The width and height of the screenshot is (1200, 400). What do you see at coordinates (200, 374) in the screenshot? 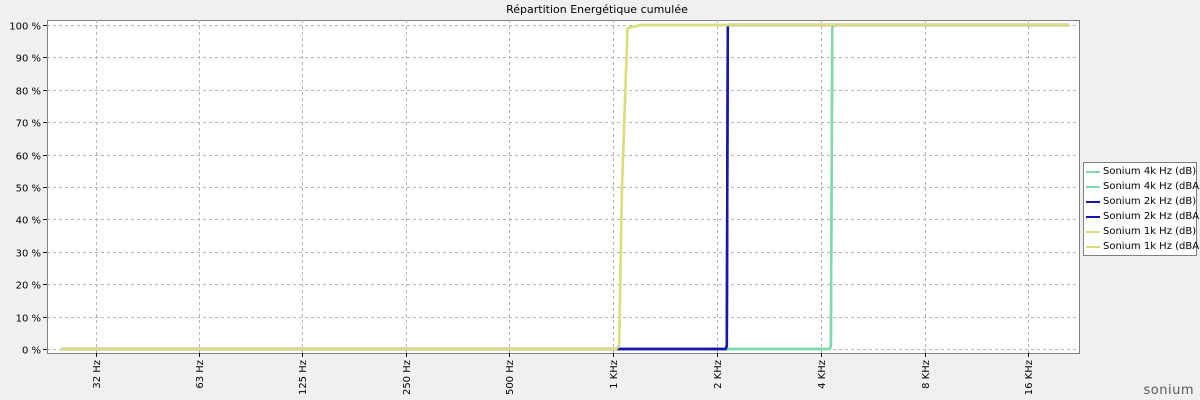
I see `x-tick-label: 63 Hz` at bounding box center [200, 374].